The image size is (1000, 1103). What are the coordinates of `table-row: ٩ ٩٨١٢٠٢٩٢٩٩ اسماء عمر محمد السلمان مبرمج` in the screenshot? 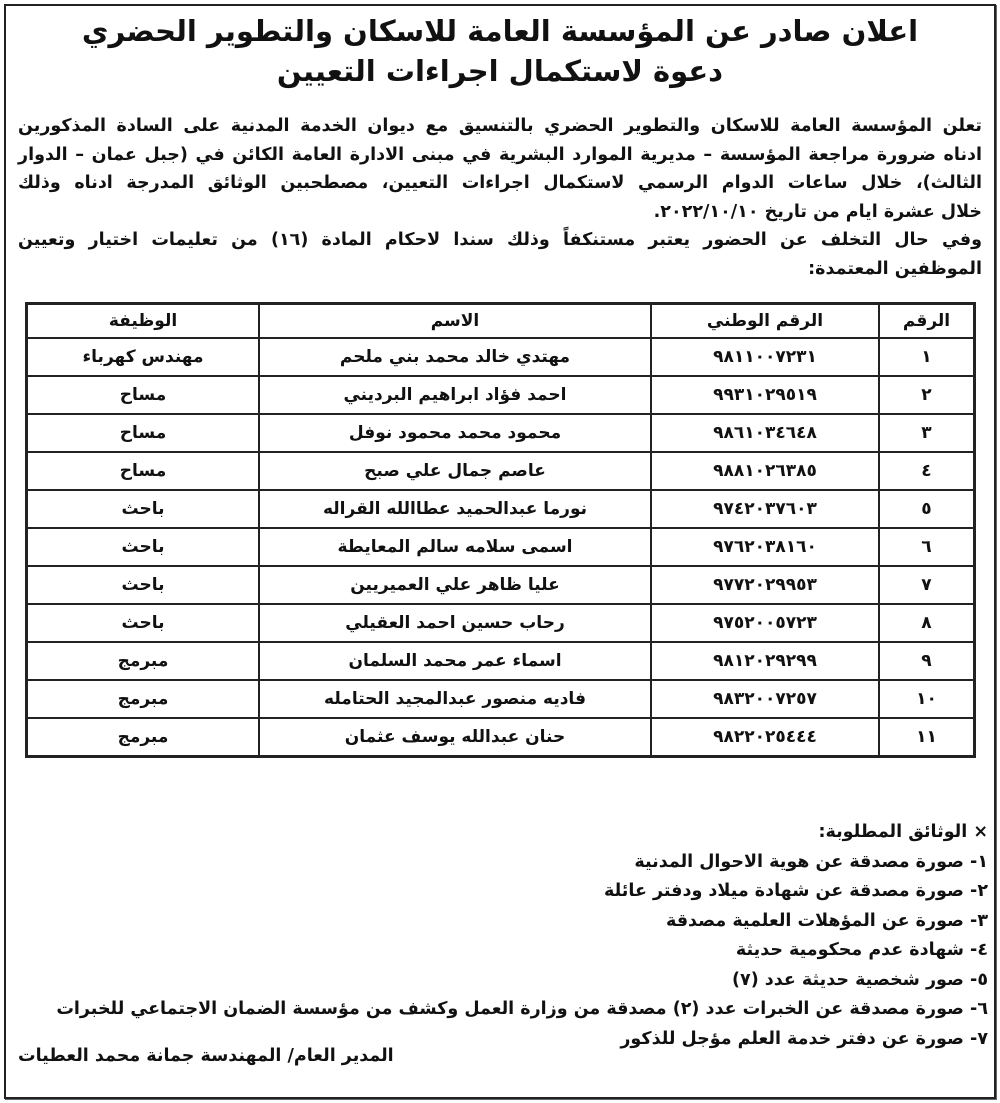 It's located at (500, 661).